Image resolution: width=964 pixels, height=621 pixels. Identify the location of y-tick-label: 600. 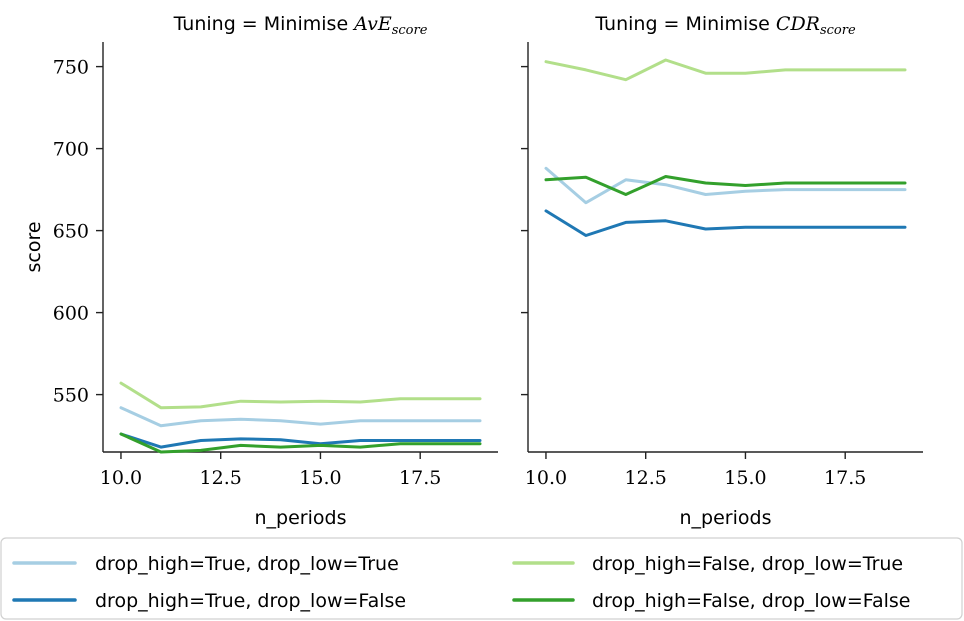
(71, 314).